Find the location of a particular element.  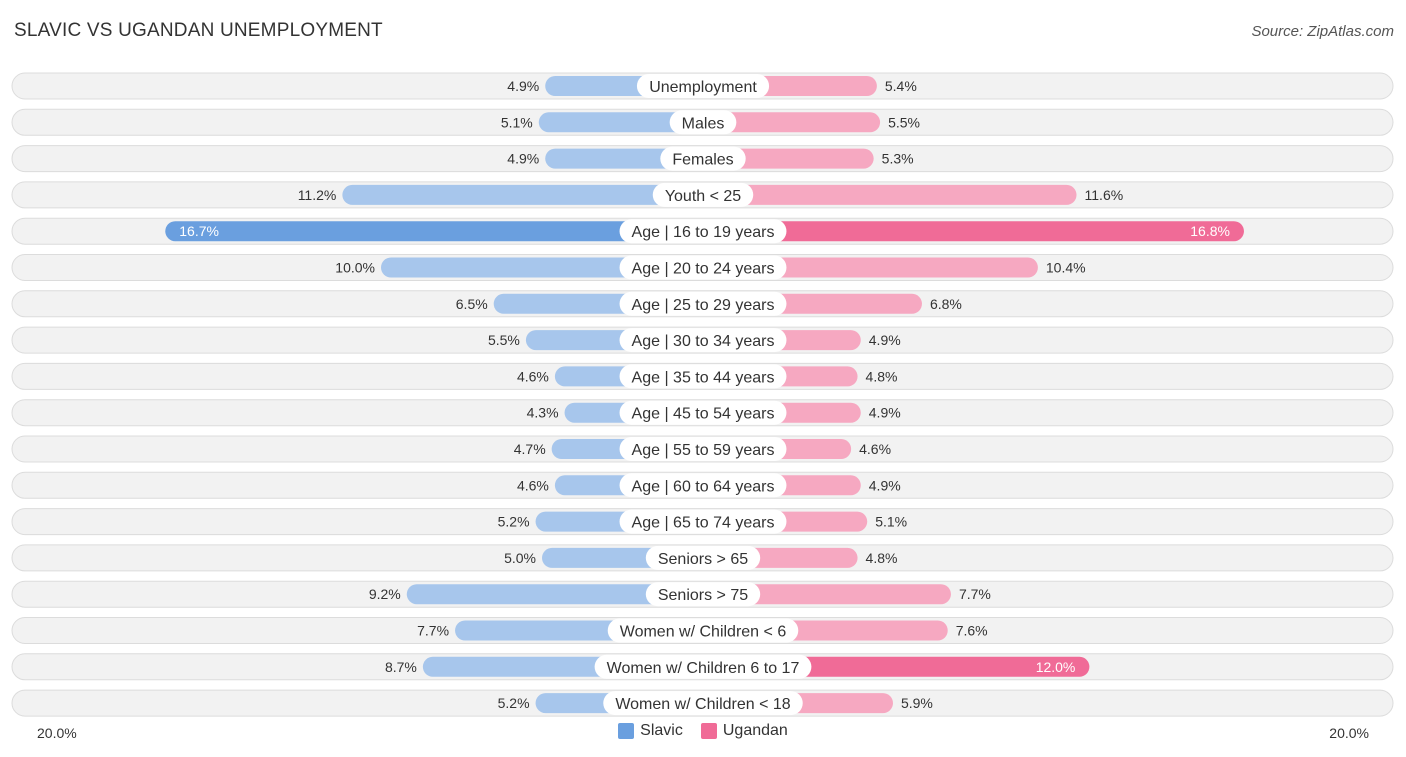

legend-swatch-ugandan is located at coordinates (708, 731).